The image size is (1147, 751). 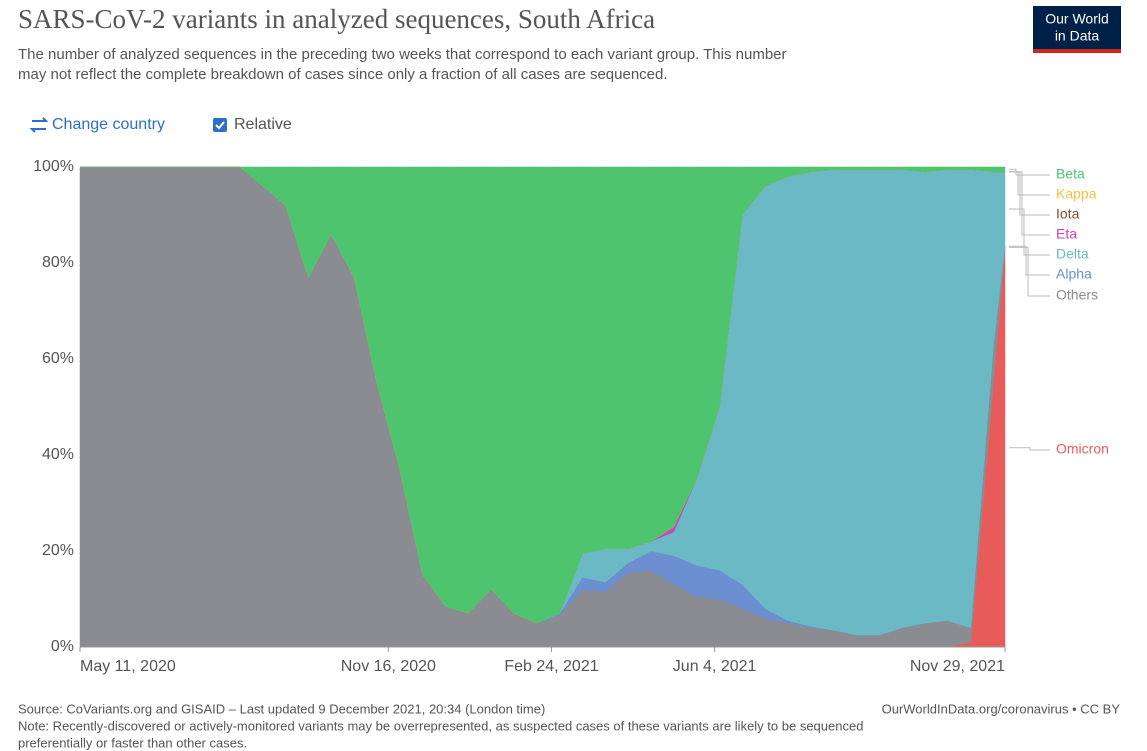 I want to click on change-country: Change country, so click(x=97, y=124).